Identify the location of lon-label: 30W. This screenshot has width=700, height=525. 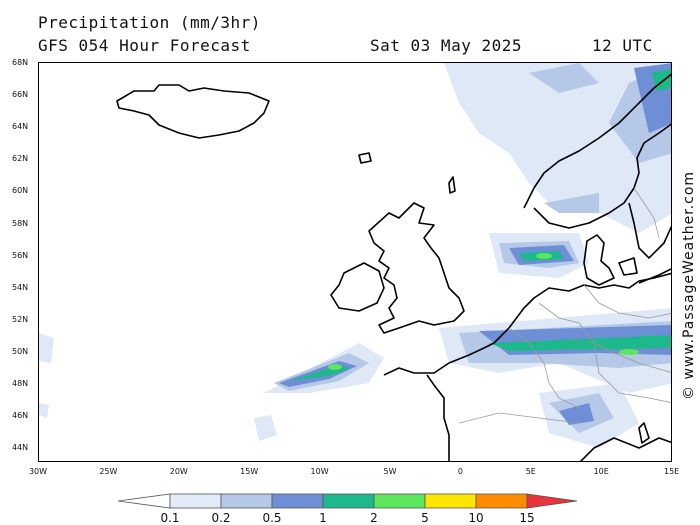
(38, 471).